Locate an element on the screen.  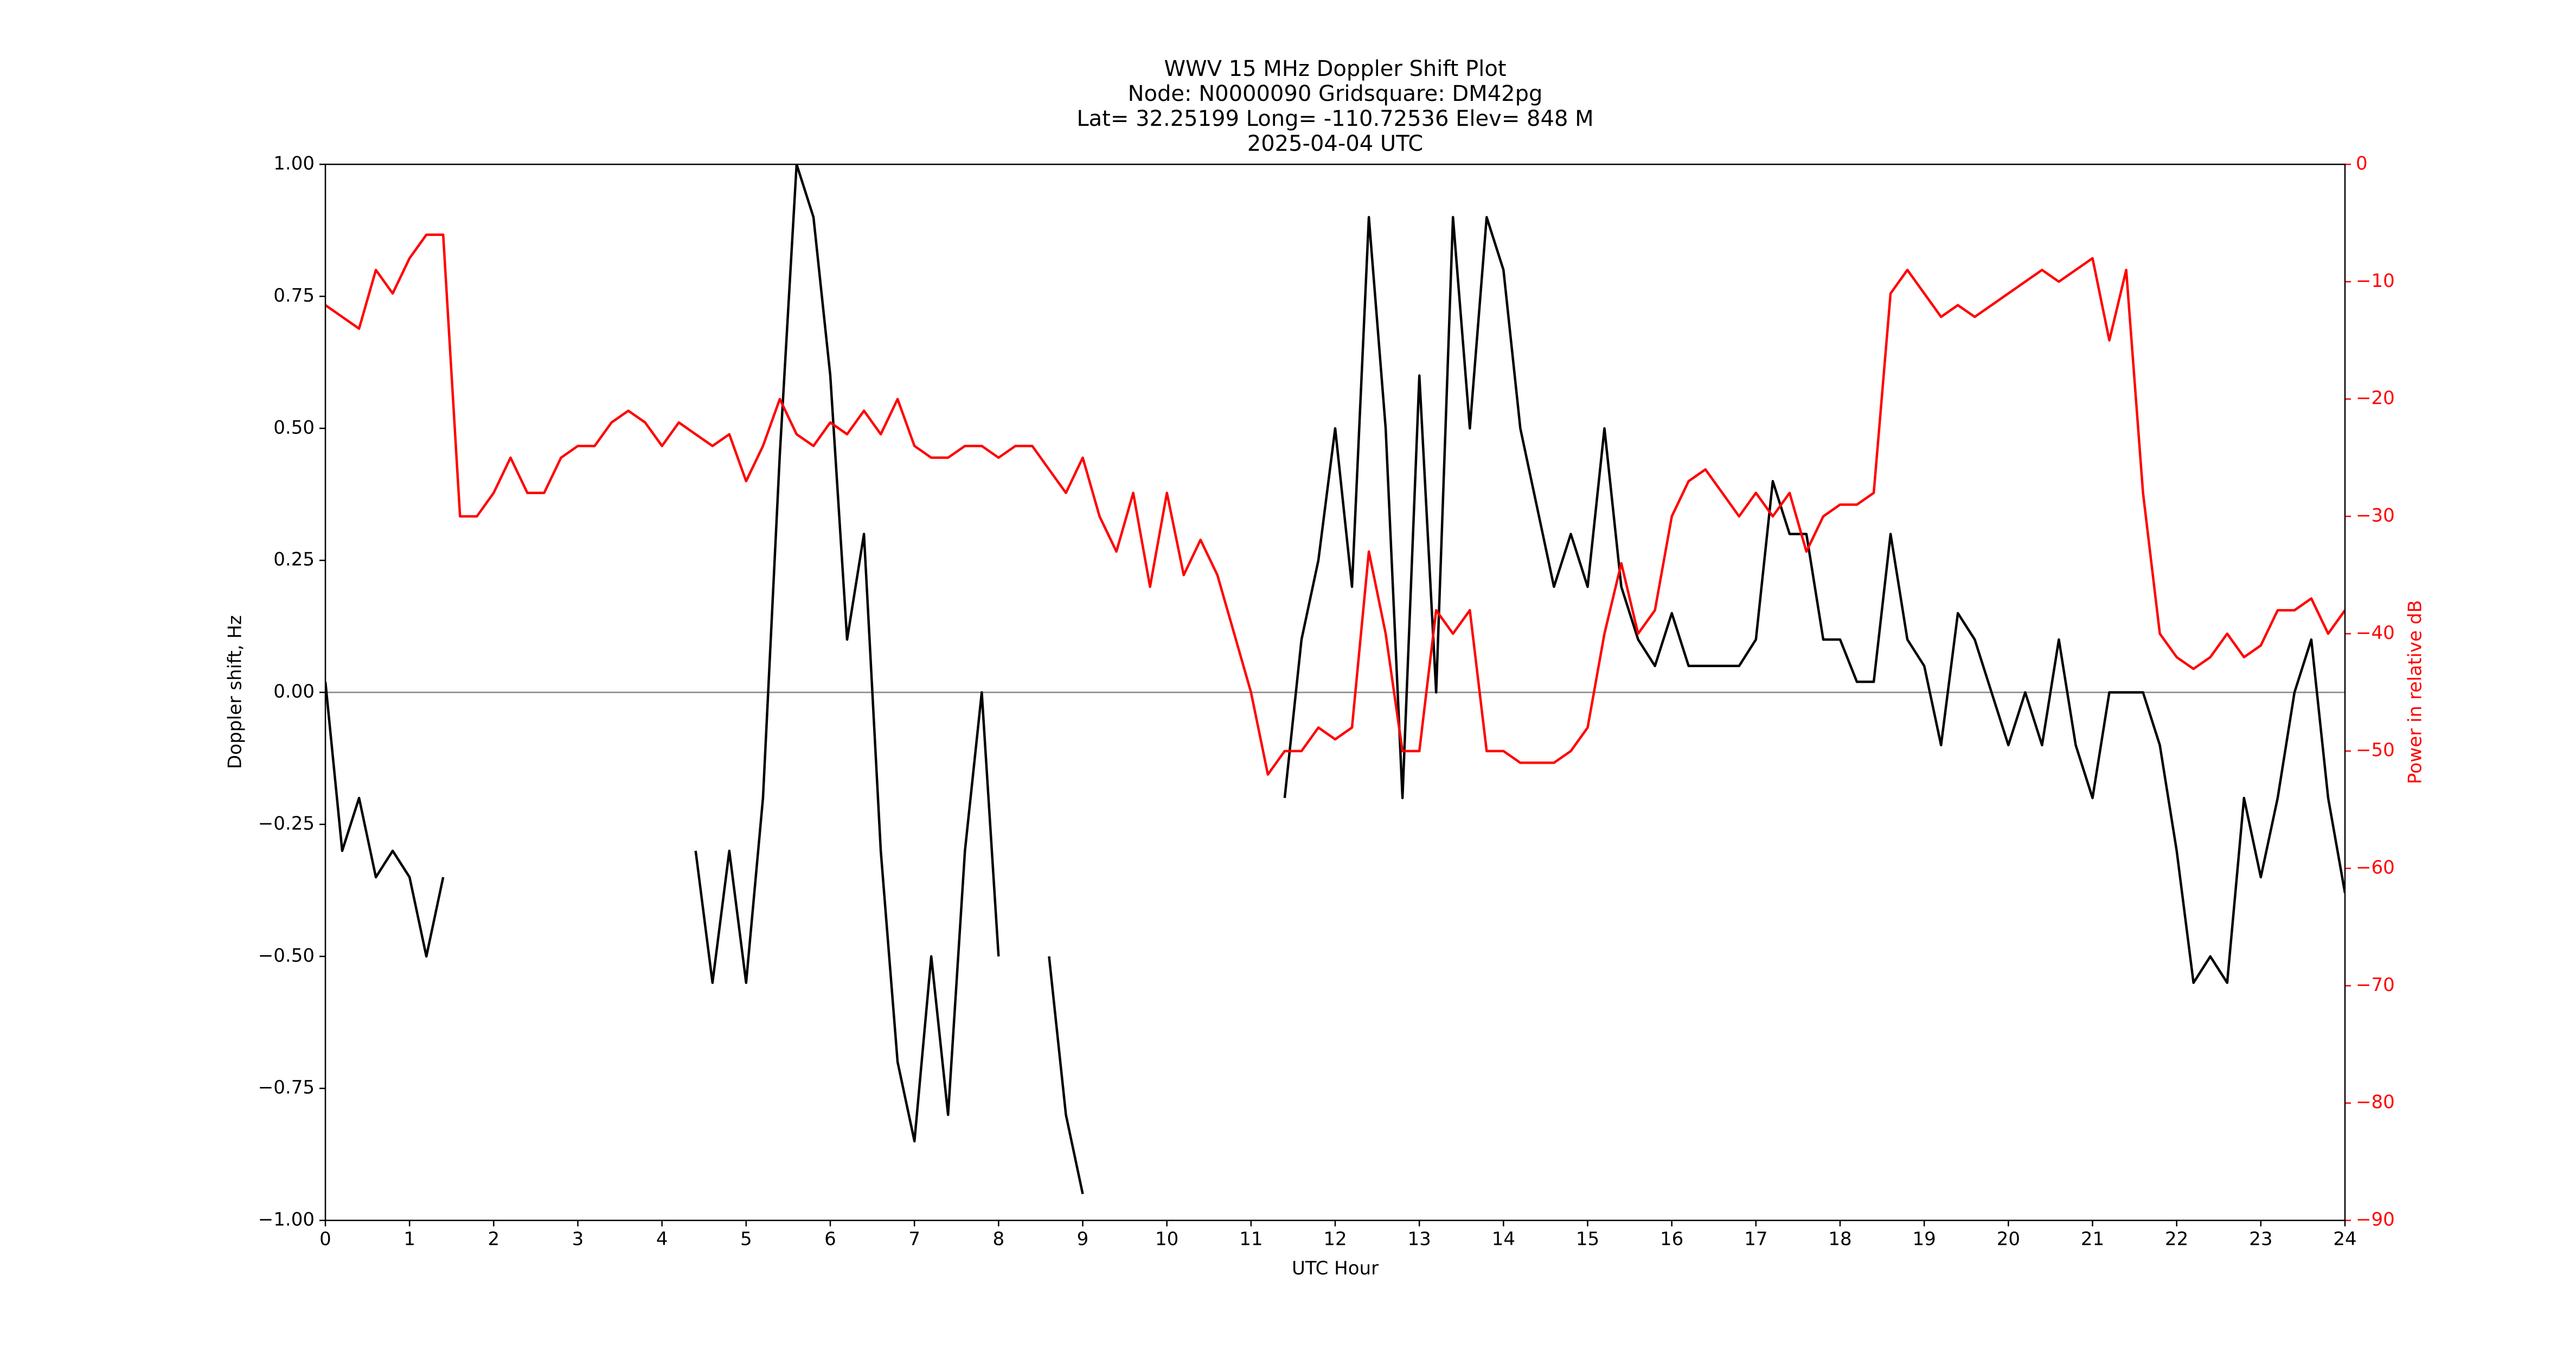
y2-tick-label: −30 is located at coordinates (2375, 516).